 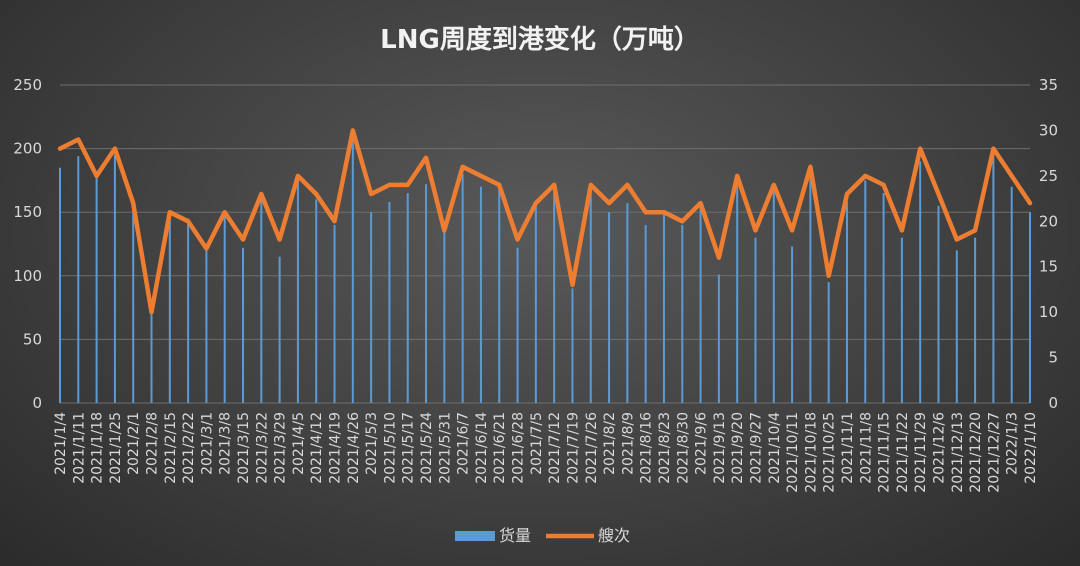 What do you see at coordinates (98, 448) in the screenshot?
I see `x-axis-tick-label: 2021/1/18` at bounding box center [98, 448].